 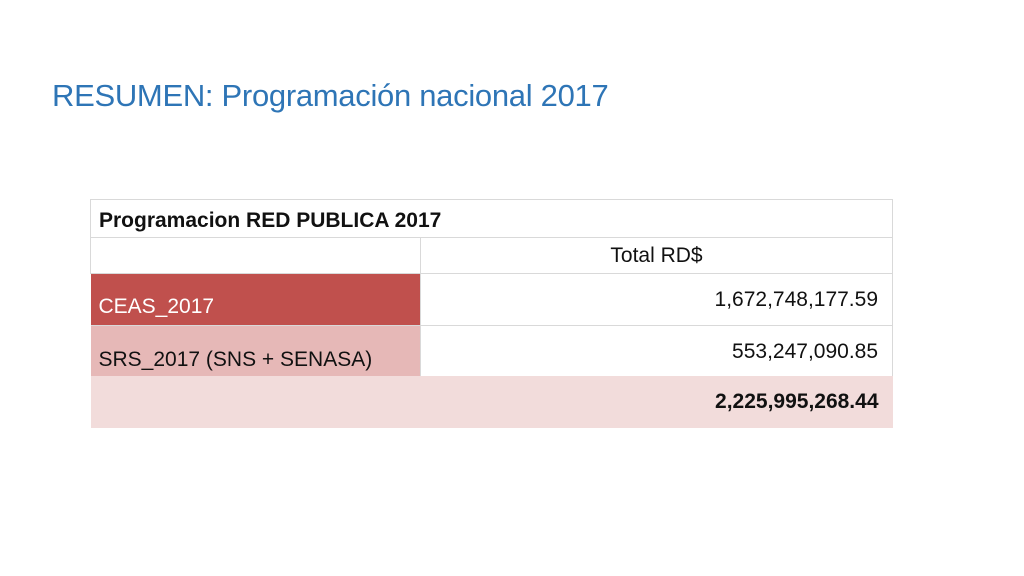 I want to click on table-heading-row: Programacion RED PUBLICA 2017, so click(x=491, y=218).